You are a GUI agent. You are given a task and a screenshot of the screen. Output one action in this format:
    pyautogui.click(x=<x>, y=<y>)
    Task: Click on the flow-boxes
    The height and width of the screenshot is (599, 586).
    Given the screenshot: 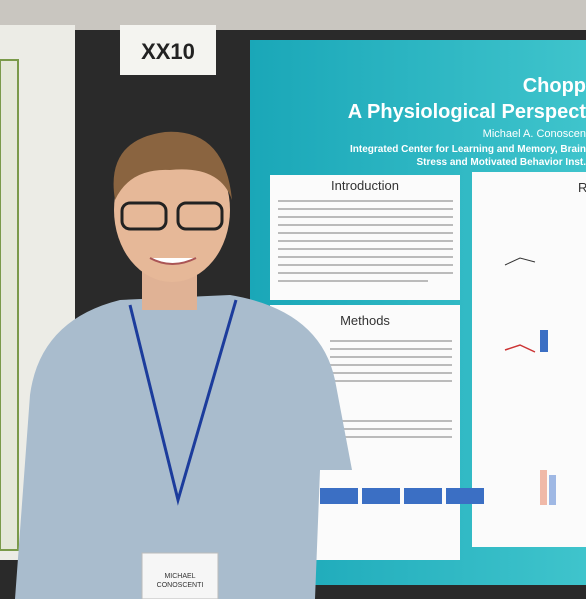 What is the action you would take?
    pyautogui.click(x=402, y=496)
    